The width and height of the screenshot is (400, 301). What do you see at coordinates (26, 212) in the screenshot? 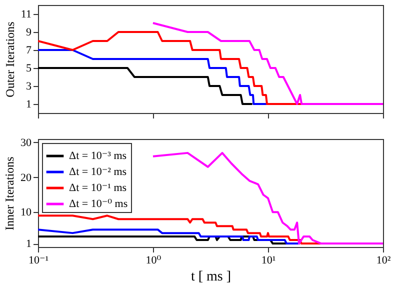
I see `y-tick-label: 10` at bounding box center [26, 212].